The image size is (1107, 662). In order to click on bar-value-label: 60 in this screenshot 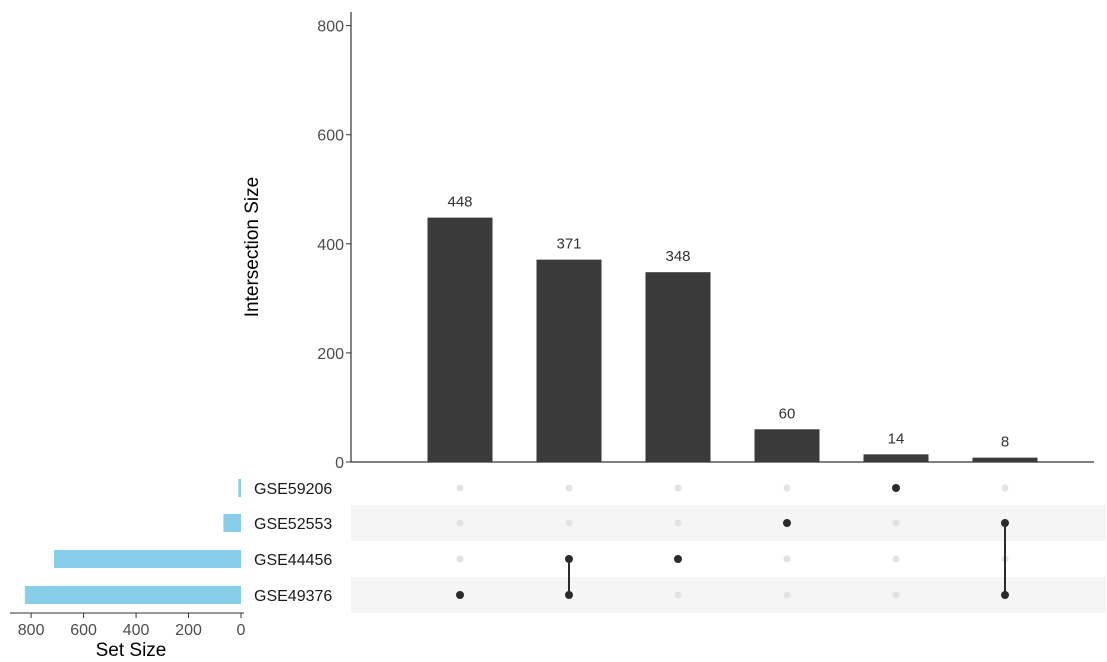, I will do `click(787, 413)`.